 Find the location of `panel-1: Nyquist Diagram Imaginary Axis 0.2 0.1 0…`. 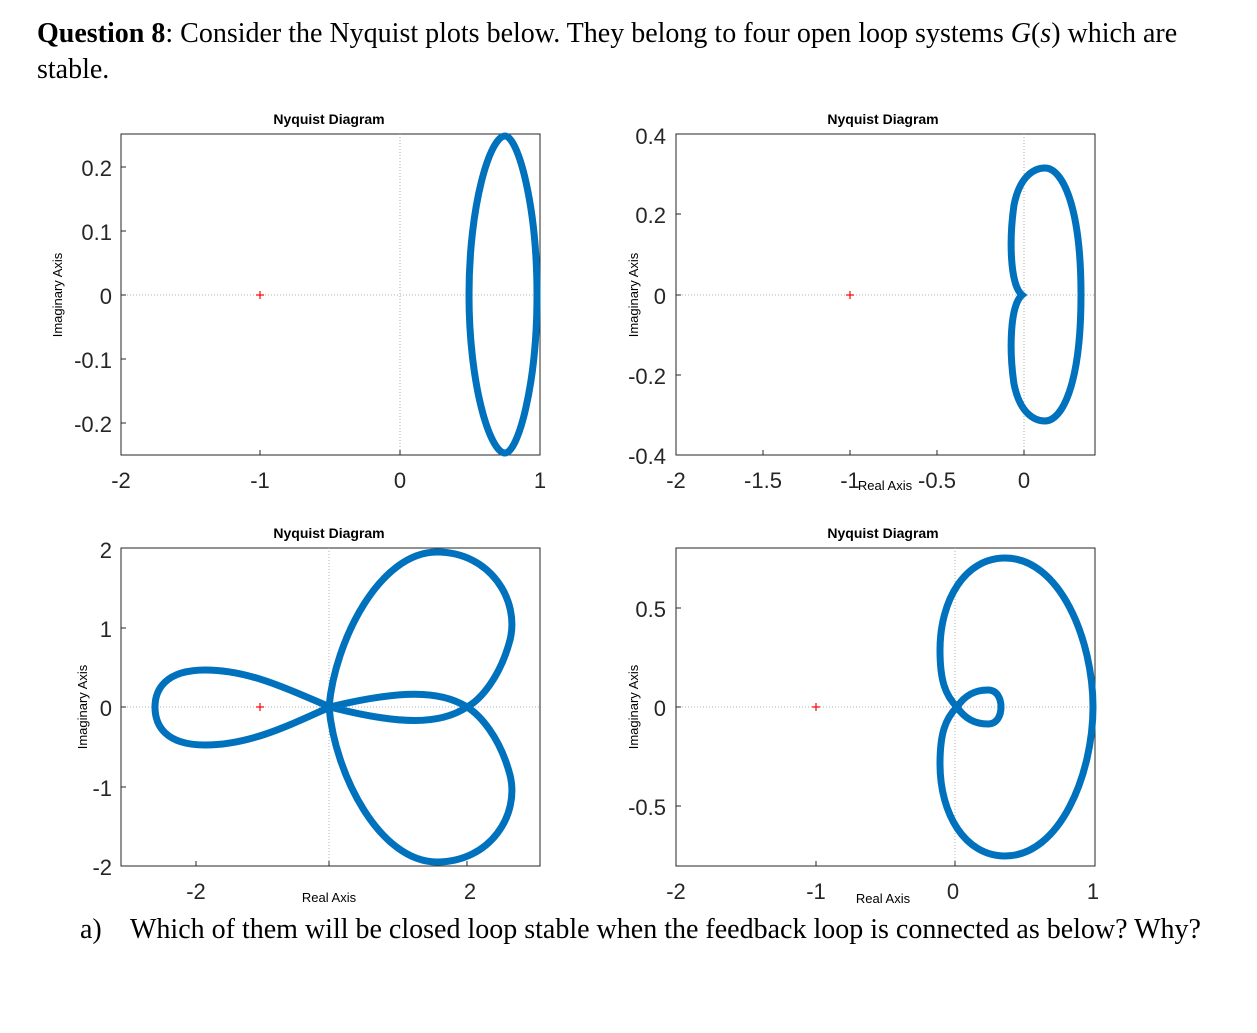

panel-1: Nyquist Diagram Imaginary Axis 0.2 0.1 0… is located at coordinates (298, 302).